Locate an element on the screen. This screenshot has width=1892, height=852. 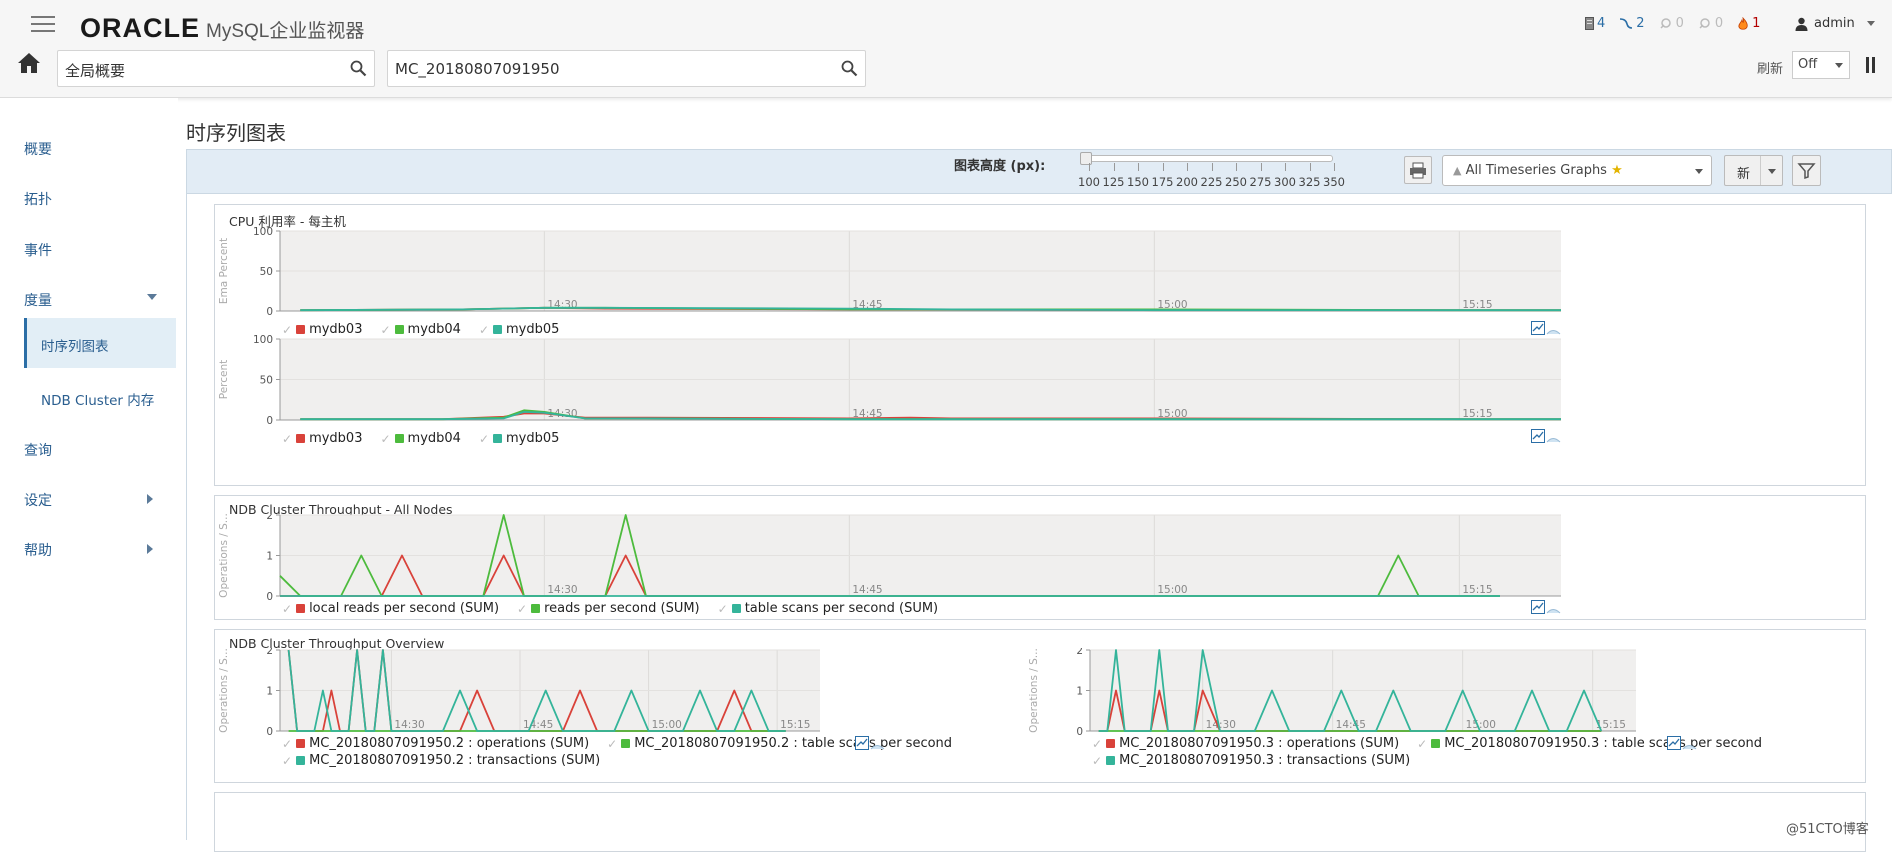
new-button: 新 is located at coordinates (1753, 170).